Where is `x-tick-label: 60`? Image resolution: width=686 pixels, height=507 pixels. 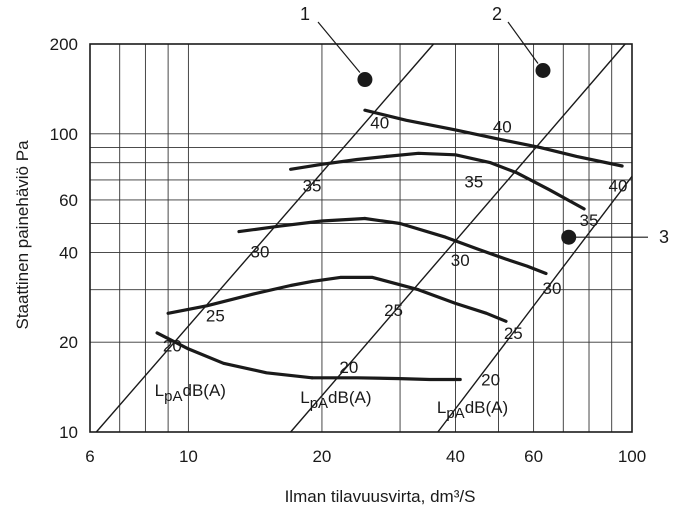 x-tick-label: 60 is located at coordinates (533, 456).